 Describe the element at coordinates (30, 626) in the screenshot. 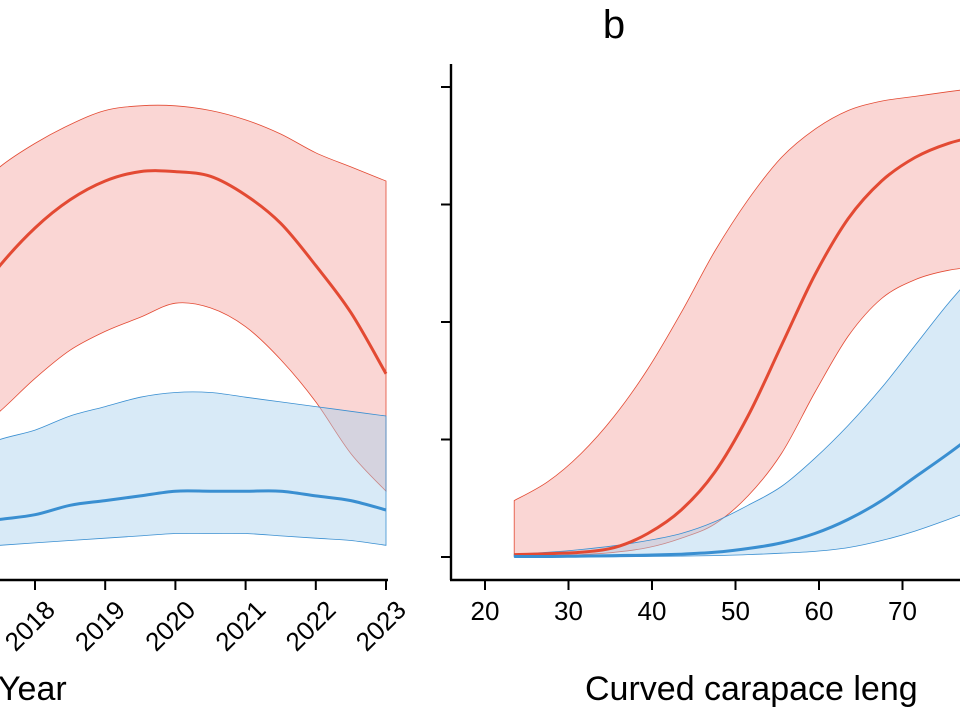

I see `panel-a-x-tick-label: 2018` at that location.